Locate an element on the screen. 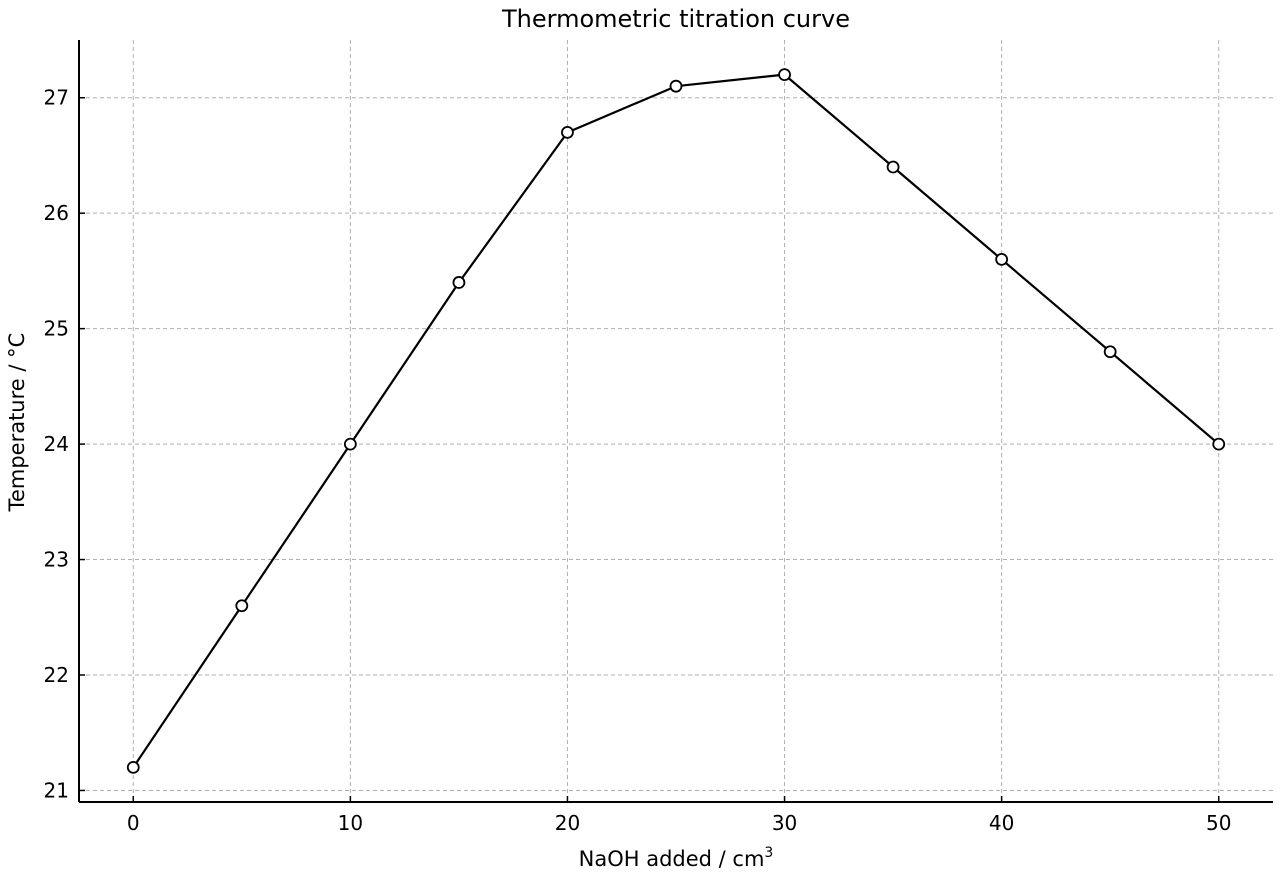 This screenshot has height=880, width=1280. x-tick-label: 10 is located at coordinates (350, 823).